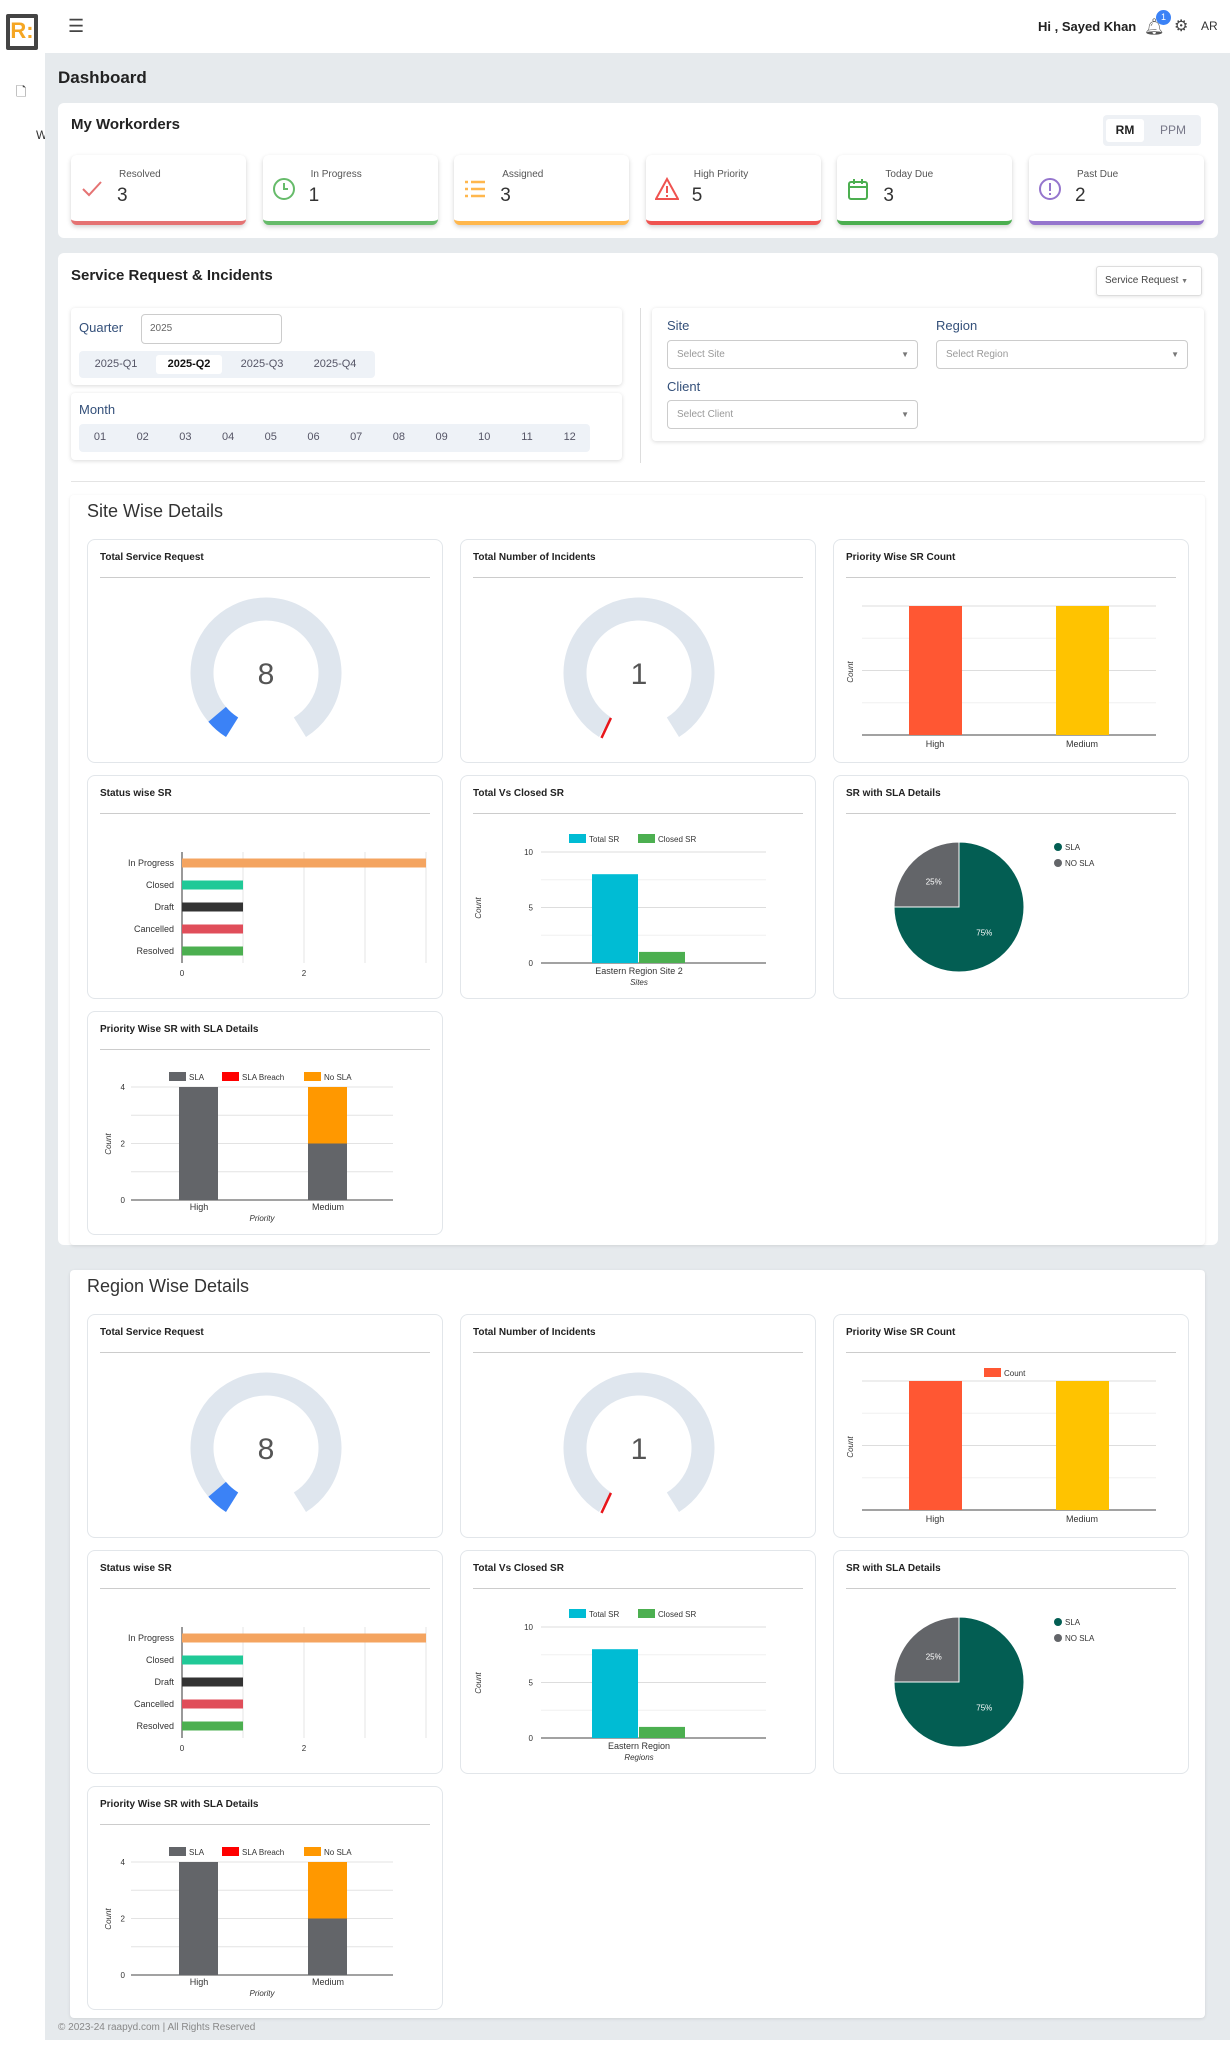  Describe the element at coordinates (527, 437) in the screenshot. I see `month-tab: 11` at that location.